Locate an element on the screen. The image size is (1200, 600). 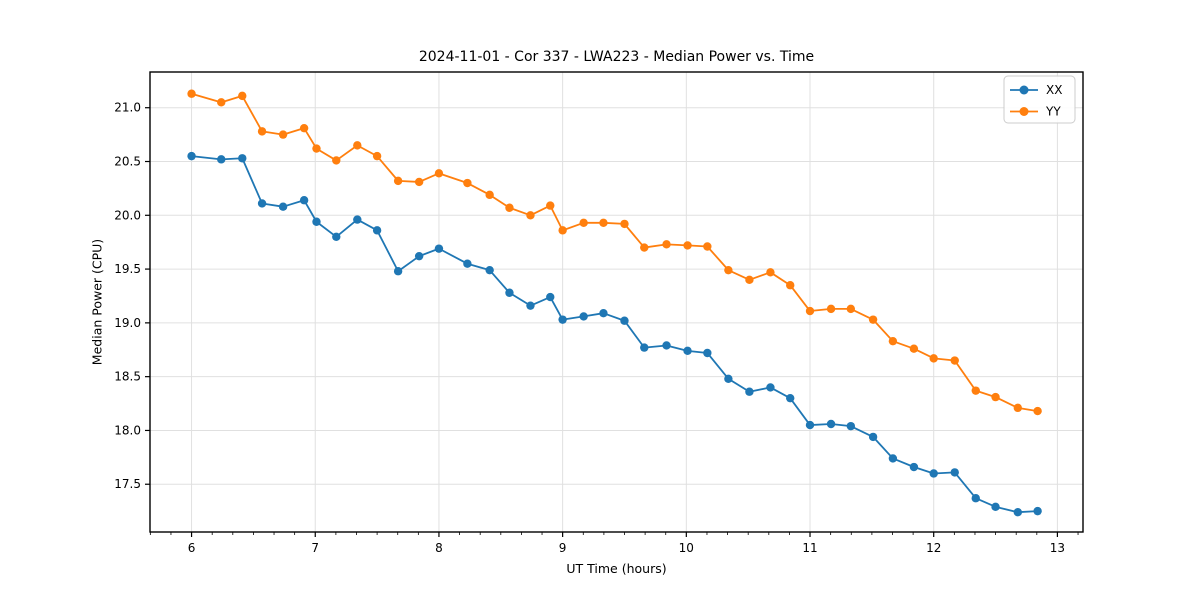
y-tick-label: 17.5 is located at coordinates (127, 484).